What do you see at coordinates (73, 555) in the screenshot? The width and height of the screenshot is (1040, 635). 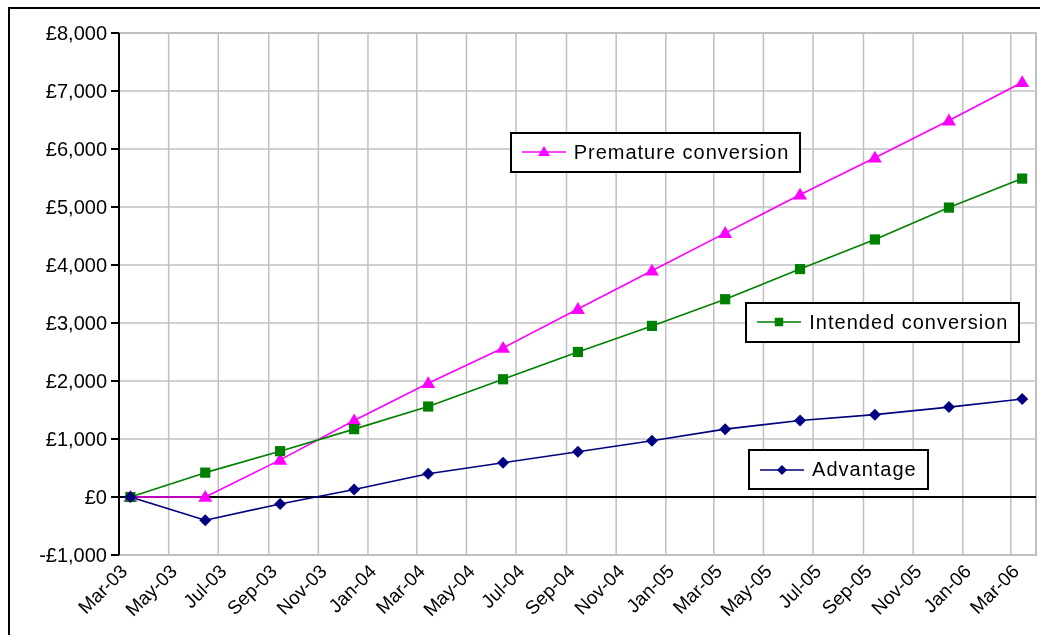 I see `y-tick-label: -£1,000` at bounding box center [73, 555].